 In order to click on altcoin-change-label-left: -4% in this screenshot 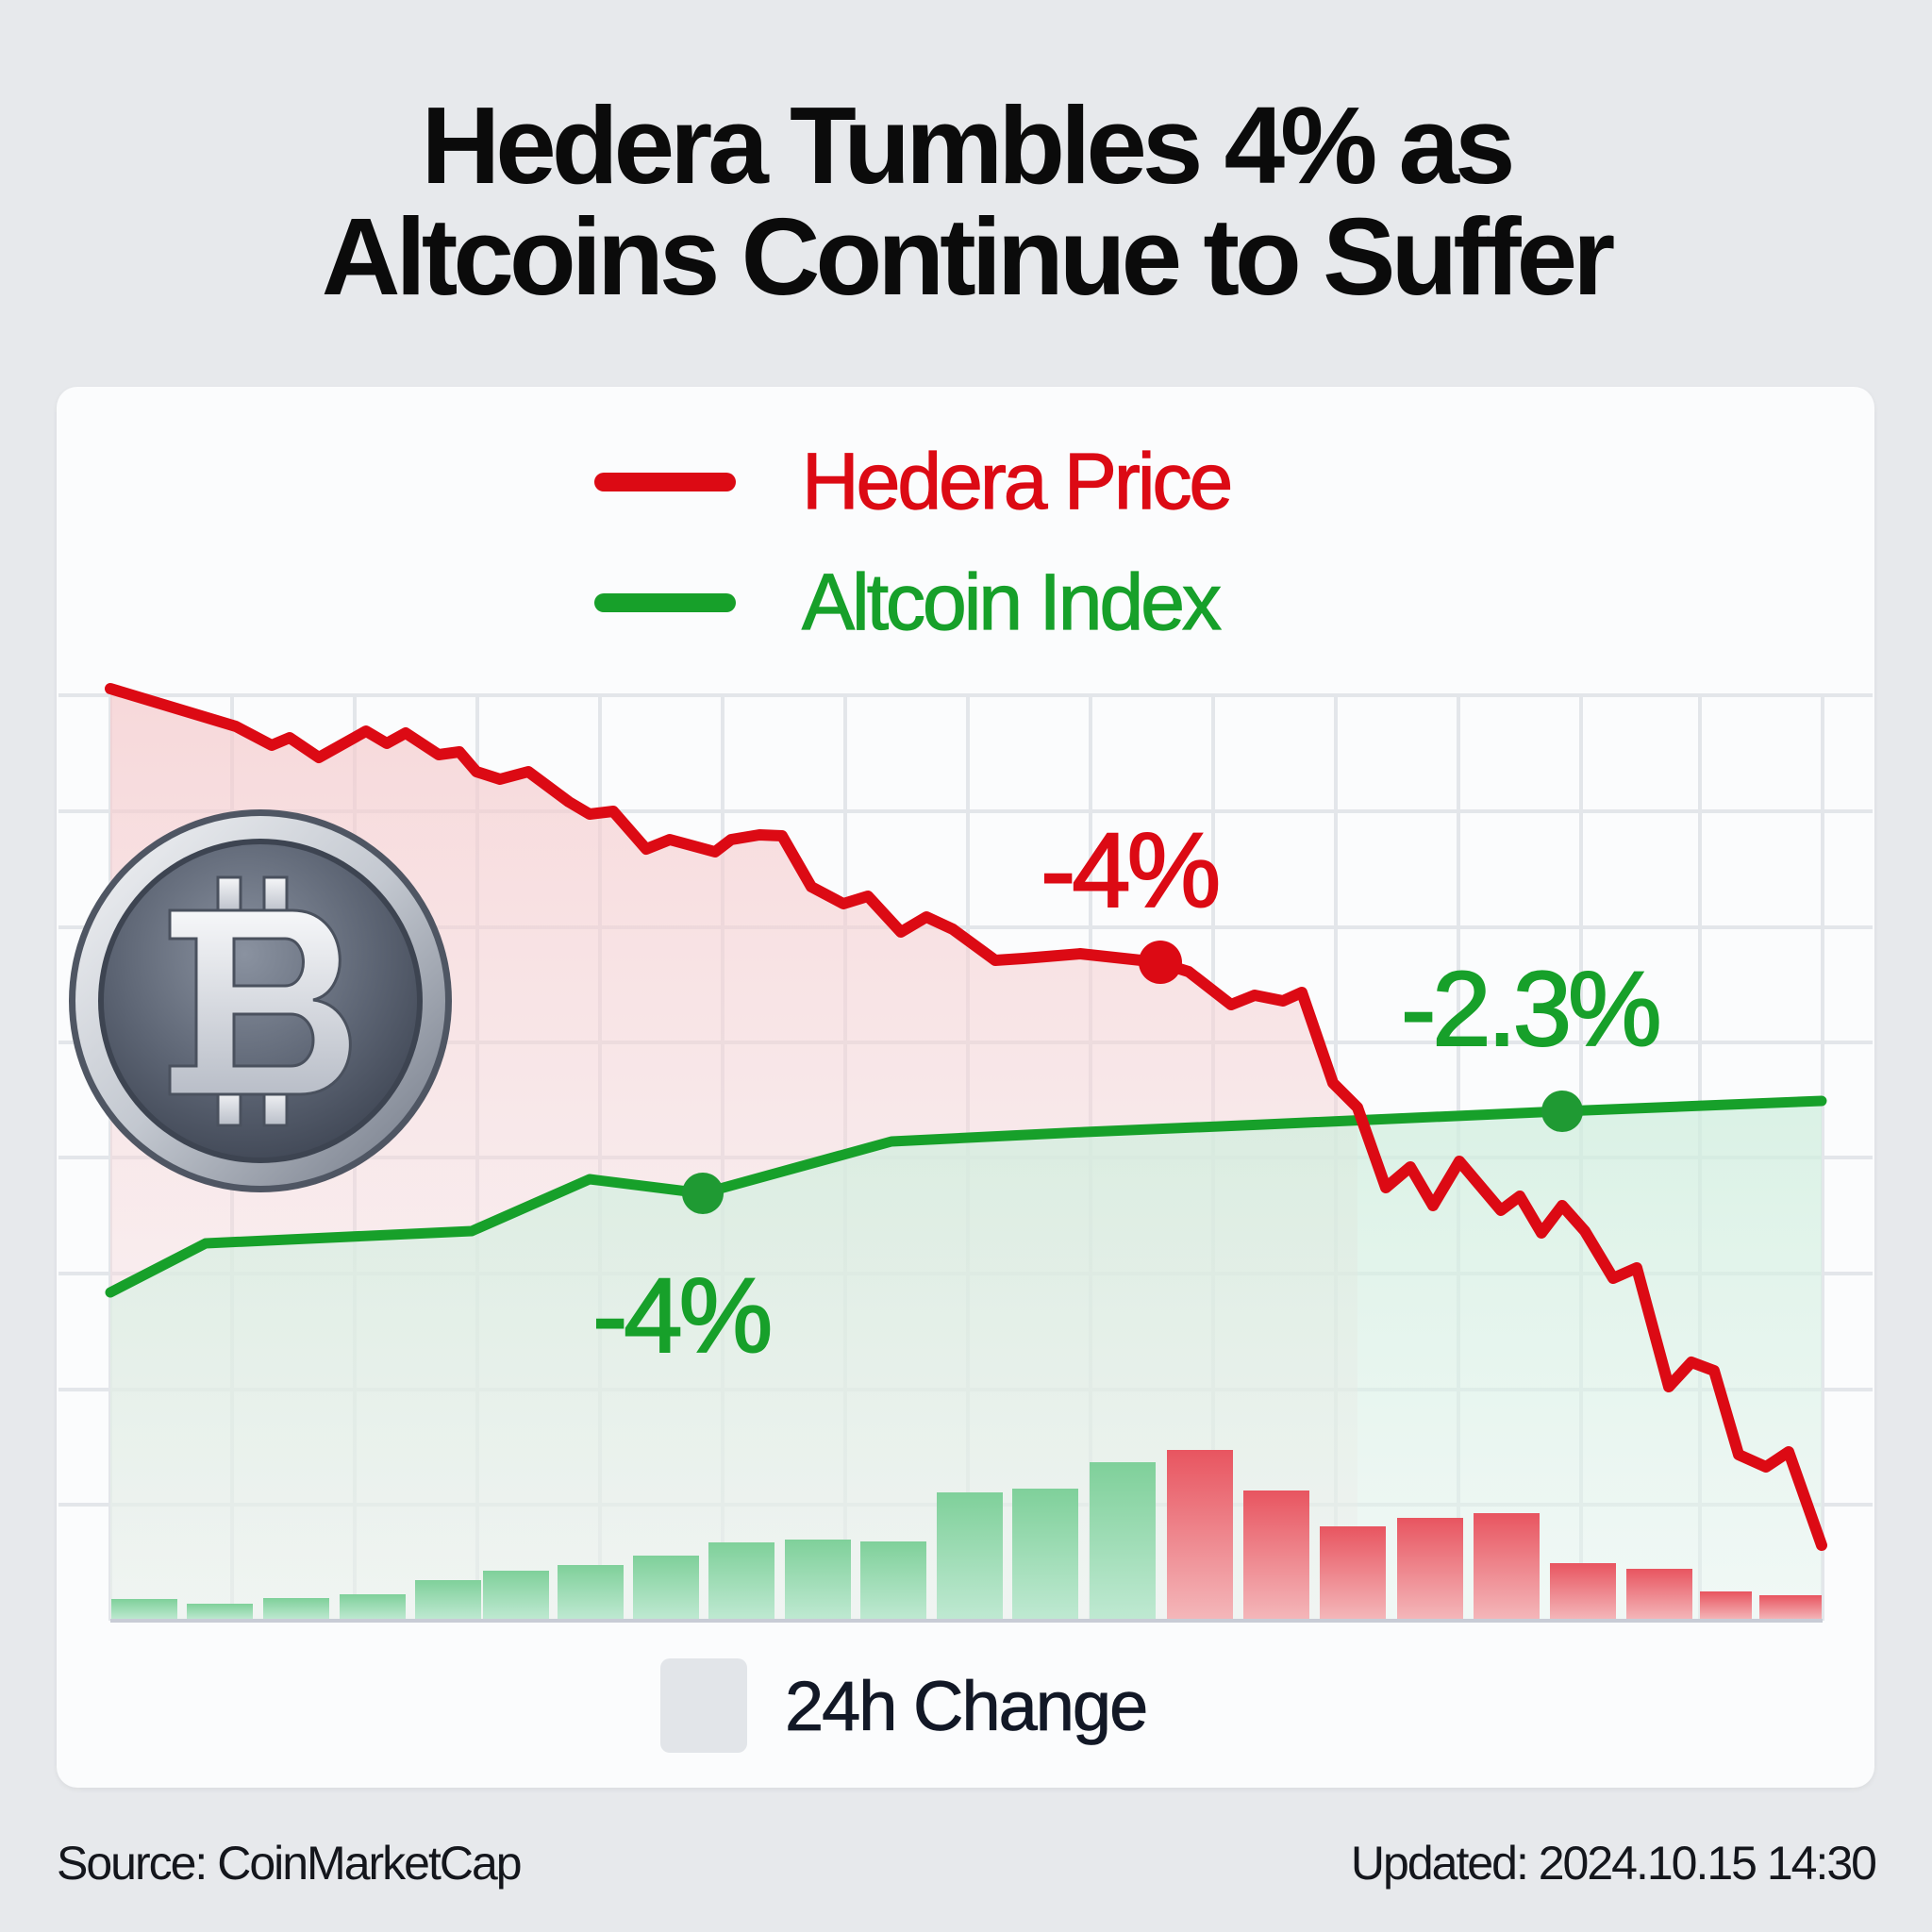, I will do `click(682, 1315)`.